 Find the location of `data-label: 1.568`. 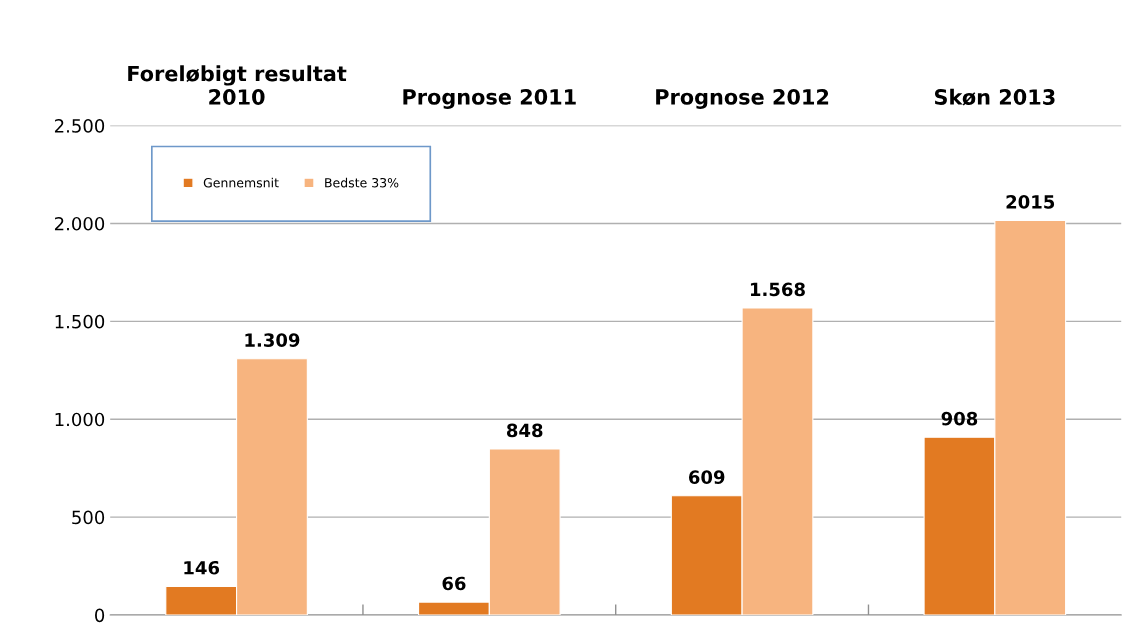

data-label: 1.568 is located at coordinates (777, 289).